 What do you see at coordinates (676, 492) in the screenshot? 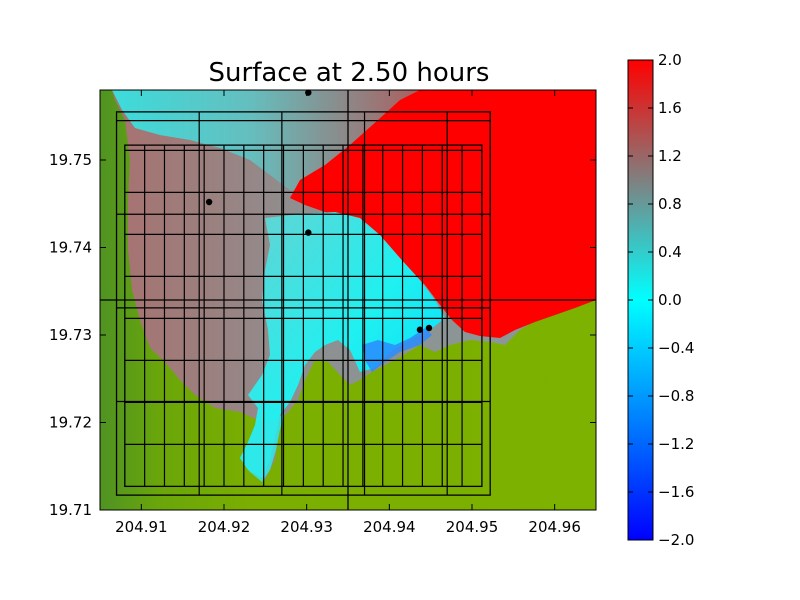
I see `colorbar-tick-label: −1.6` at bounding box center [676, 492].